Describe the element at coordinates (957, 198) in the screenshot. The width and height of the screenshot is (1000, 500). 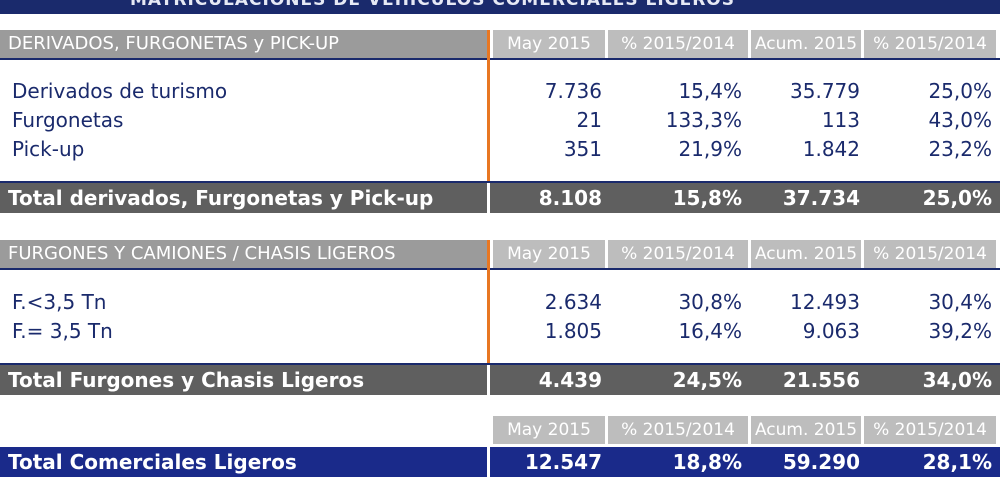
I see `total-pct-acum: 25,0%` at that location.